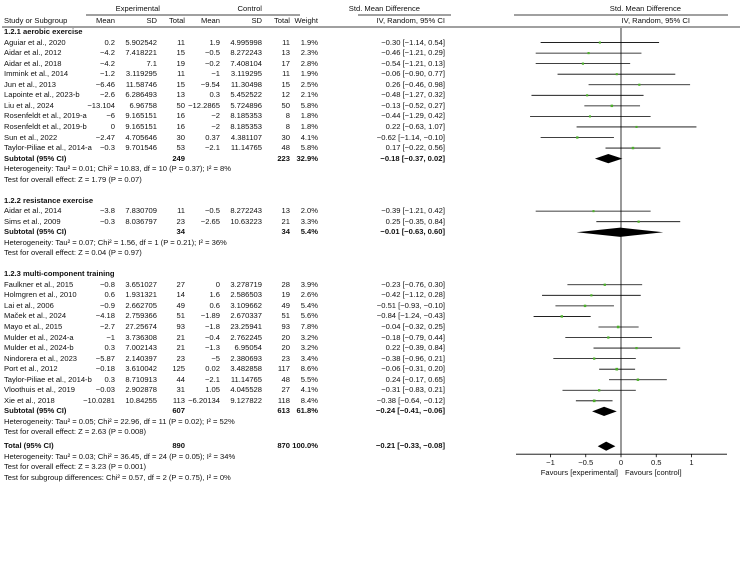 This screenshot has width=741, height=561. Describe the element at coordinates (49, 200) in the screenshot. I see `subgroup-title: 1.2.2 resistance exercise` at that location.